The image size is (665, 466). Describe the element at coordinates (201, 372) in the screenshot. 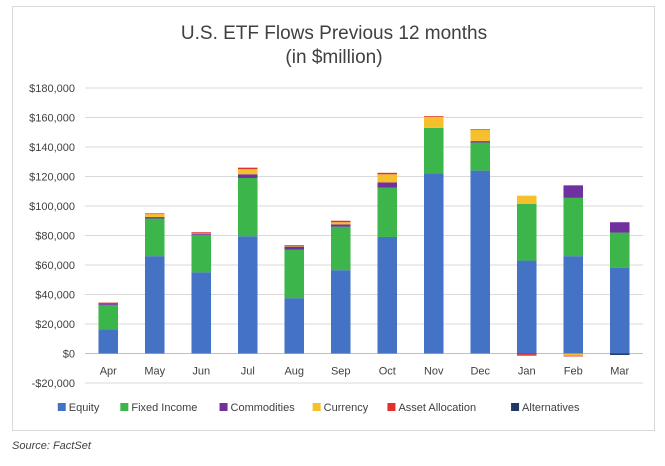

I see `x-tick-label: Jun` at that location.